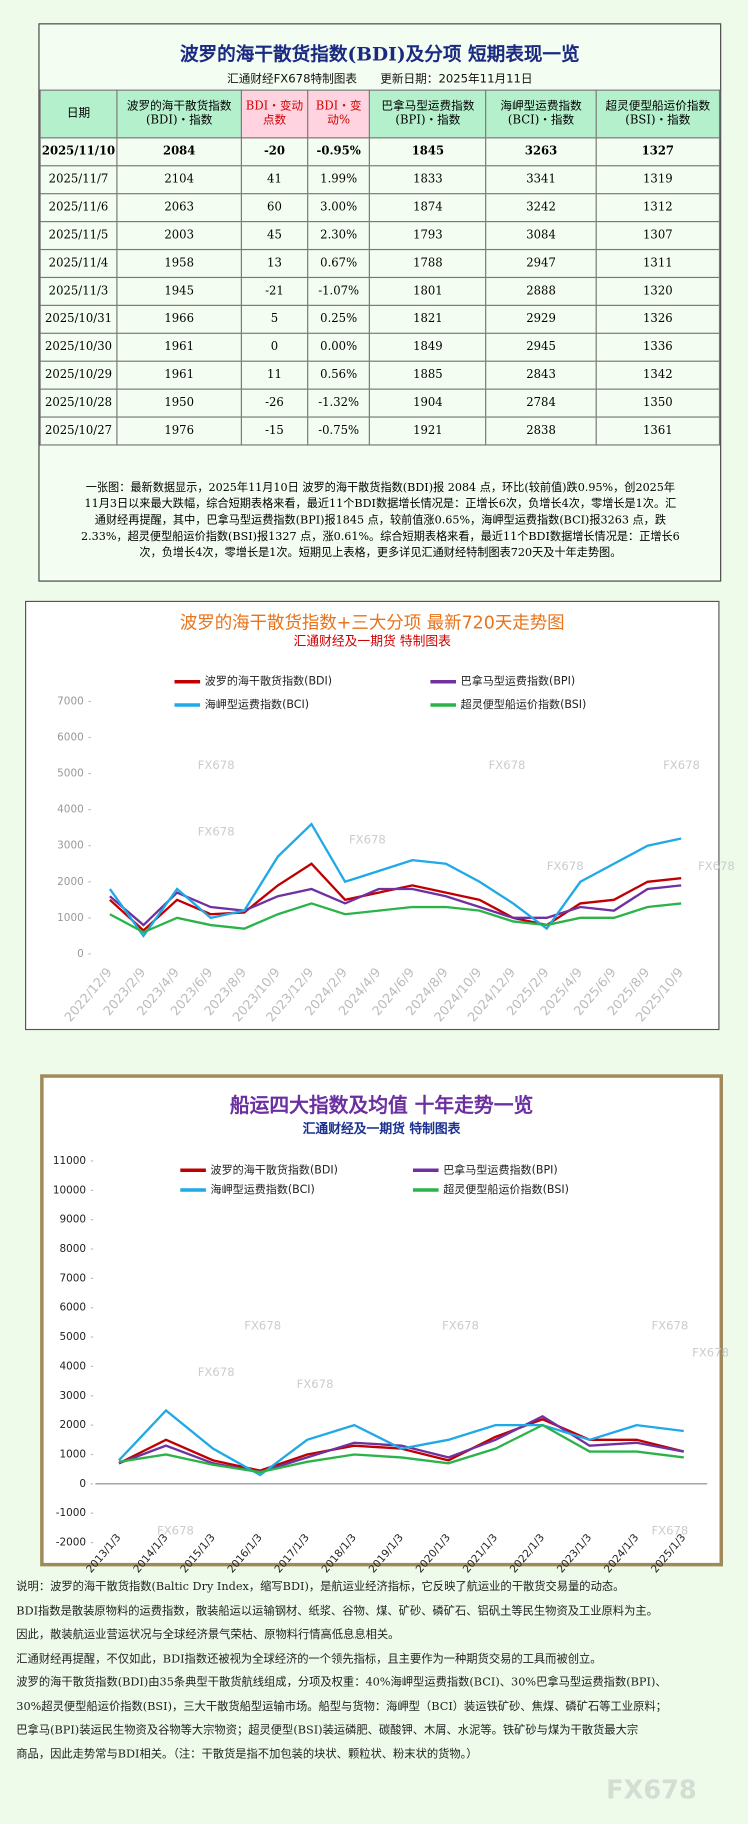 The height and width of the screenshot is (1824, 748). Describe the element at coordinates (658, 347) in the screenshot. I see `table-cell: 1336` at that location.